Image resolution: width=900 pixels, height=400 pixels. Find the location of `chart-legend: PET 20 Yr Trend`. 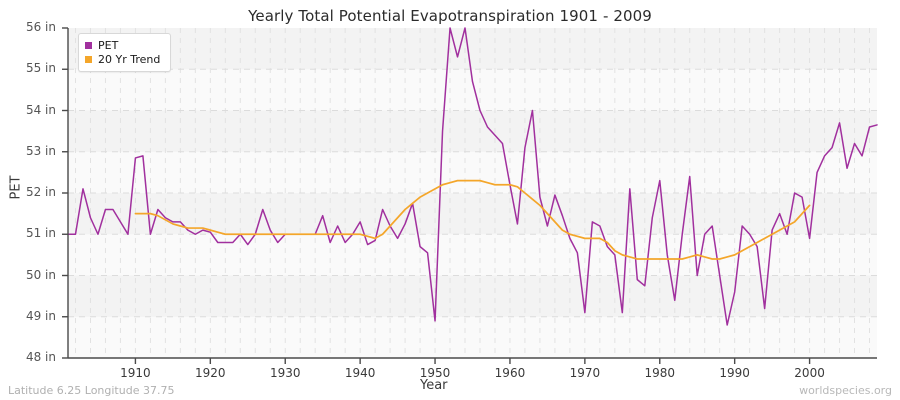

chart-legend: PET 20 Yr Trend is located at coordinates (125, 52).